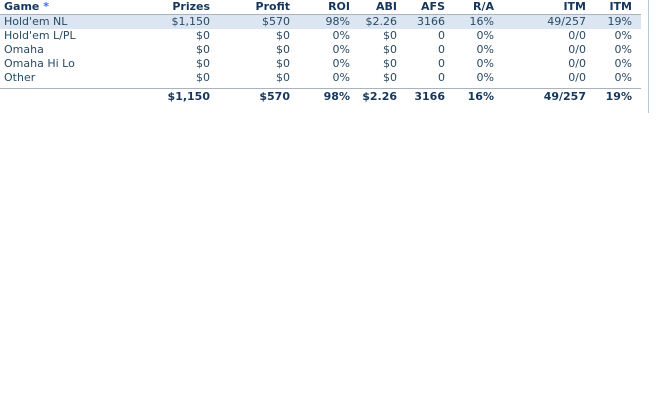 This screenshot has width=661, height=405. What do you see at coordinates (175, 96) in the screenshot?
I see `totals-prizes: $1,150` at bounding box center [175, 96].